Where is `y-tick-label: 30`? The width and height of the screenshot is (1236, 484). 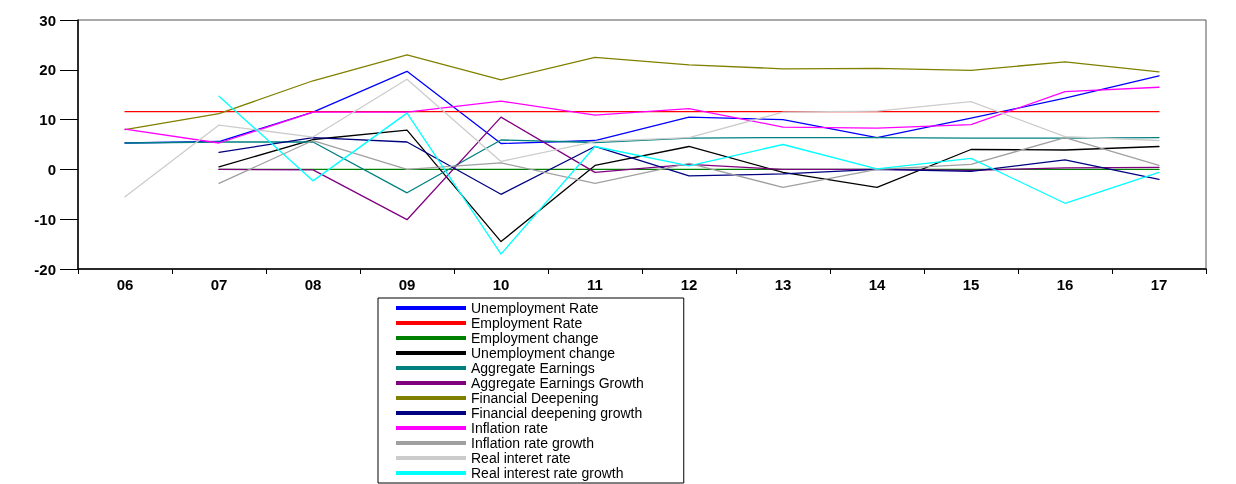
y-tick-label: 30 is located at coordinates (47, 20).